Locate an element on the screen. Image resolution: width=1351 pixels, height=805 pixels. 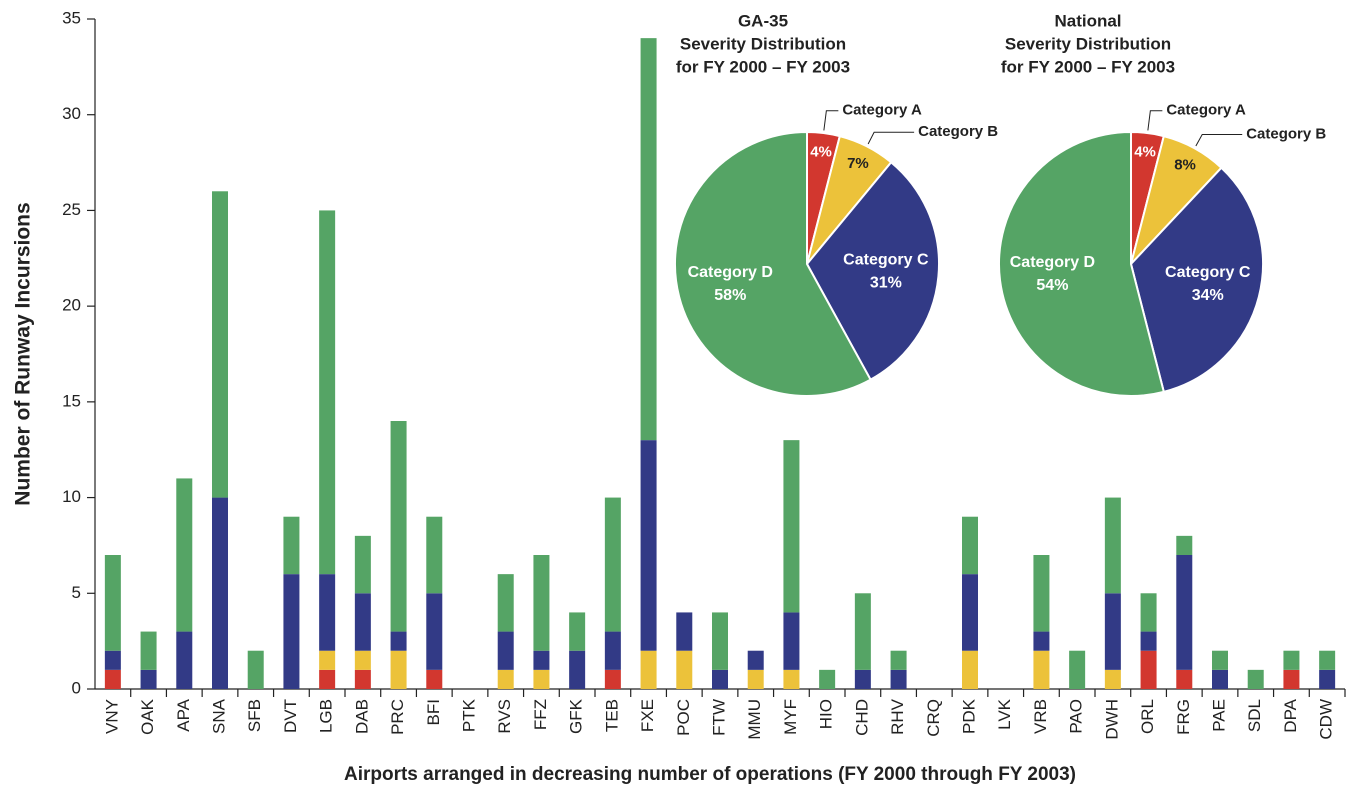
pie-title: GA-35 is located at coordinates (763, 20).